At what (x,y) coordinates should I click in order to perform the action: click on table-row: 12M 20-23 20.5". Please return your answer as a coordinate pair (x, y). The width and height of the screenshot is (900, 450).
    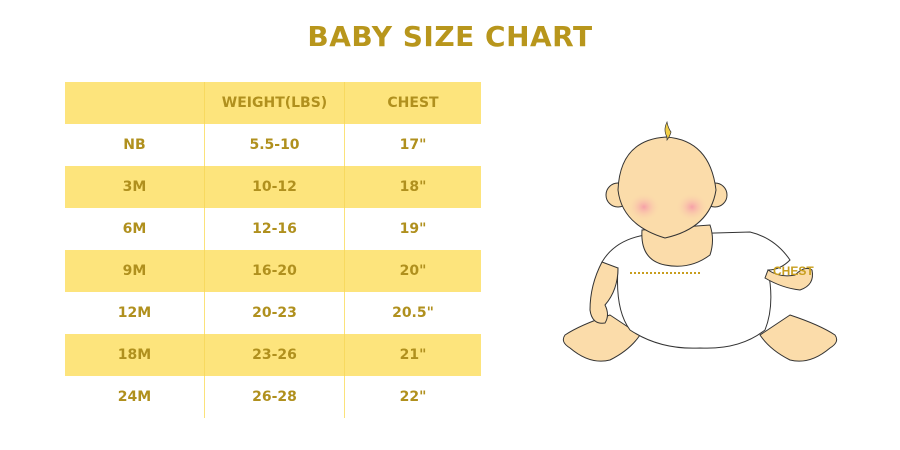
    Looking at the image, I should click on (273, 313).